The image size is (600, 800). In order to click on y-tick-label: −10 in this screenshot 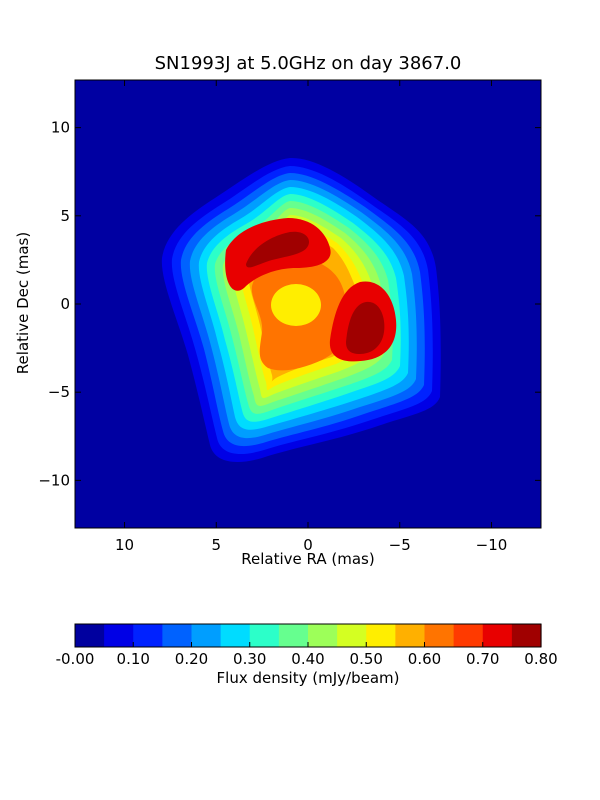, I will do `click(54, 480)`.